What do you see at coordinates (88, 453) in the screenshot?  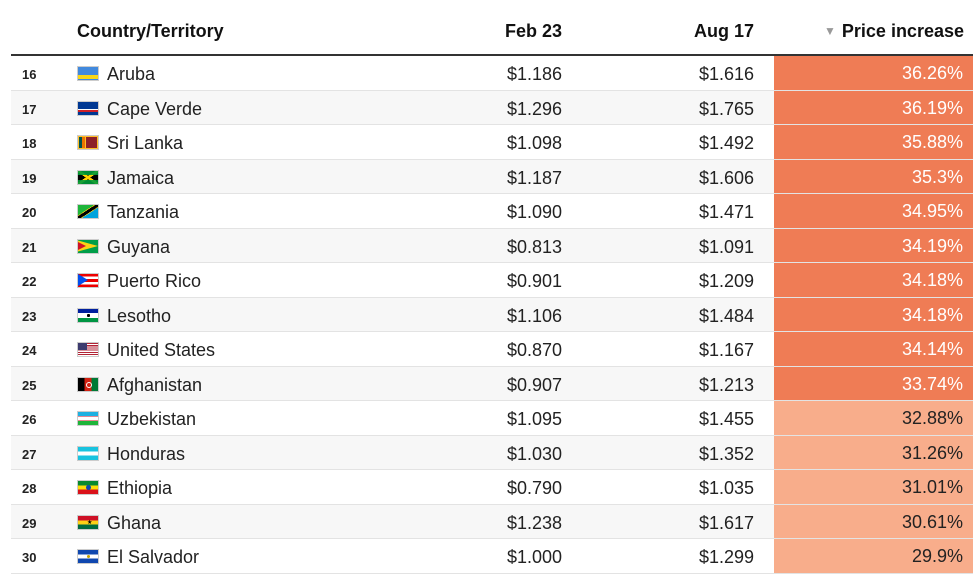 I see `honduras-flag-icon` at bounding box center [88, 453].